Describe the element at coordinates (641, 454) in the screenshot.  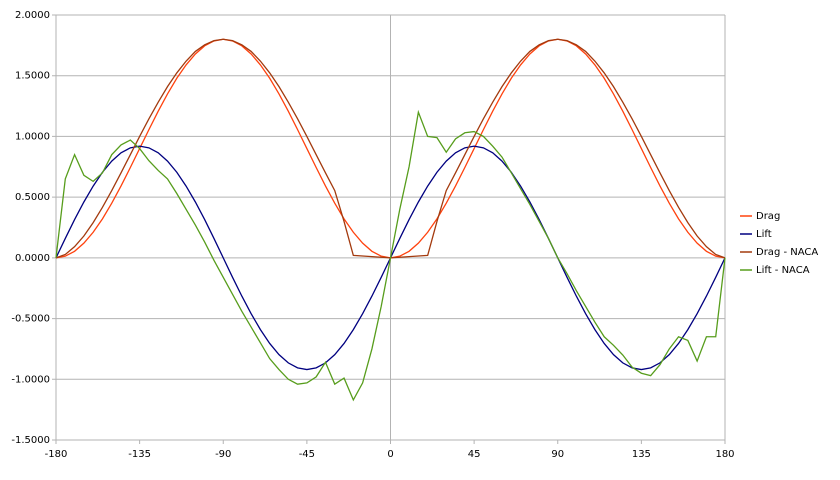
I see `x-tick-label: 135` at that location.